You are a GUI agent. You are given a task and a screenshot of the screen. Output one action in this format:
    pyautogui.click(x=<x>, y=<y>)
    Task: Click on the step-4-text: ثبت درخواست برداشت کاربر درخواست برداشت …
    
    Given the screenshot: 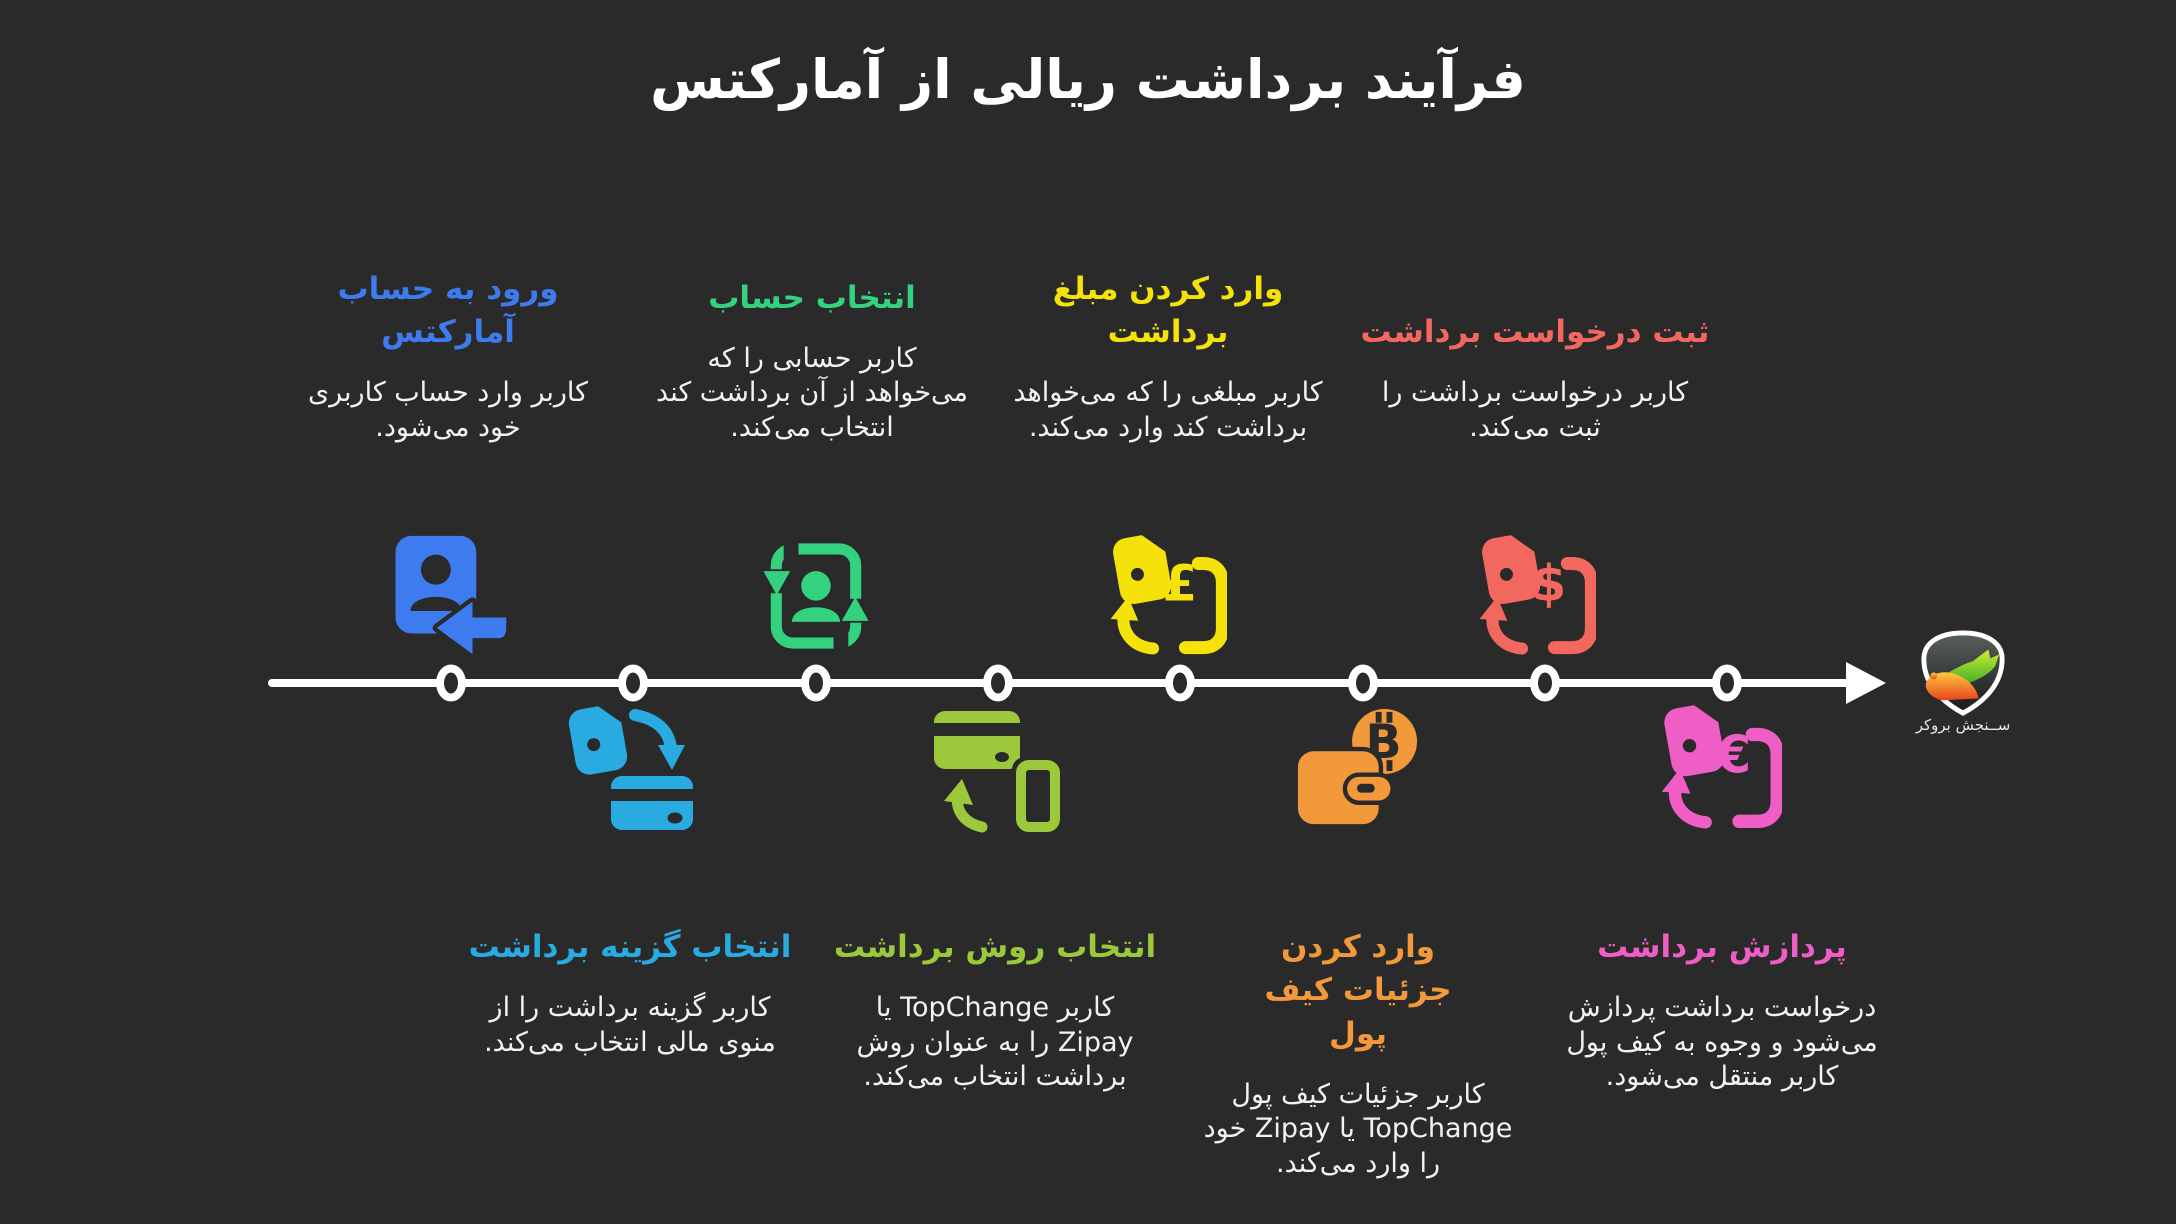 What is the action you would take?
    pyautogui.click(x=1535, y=378)
    